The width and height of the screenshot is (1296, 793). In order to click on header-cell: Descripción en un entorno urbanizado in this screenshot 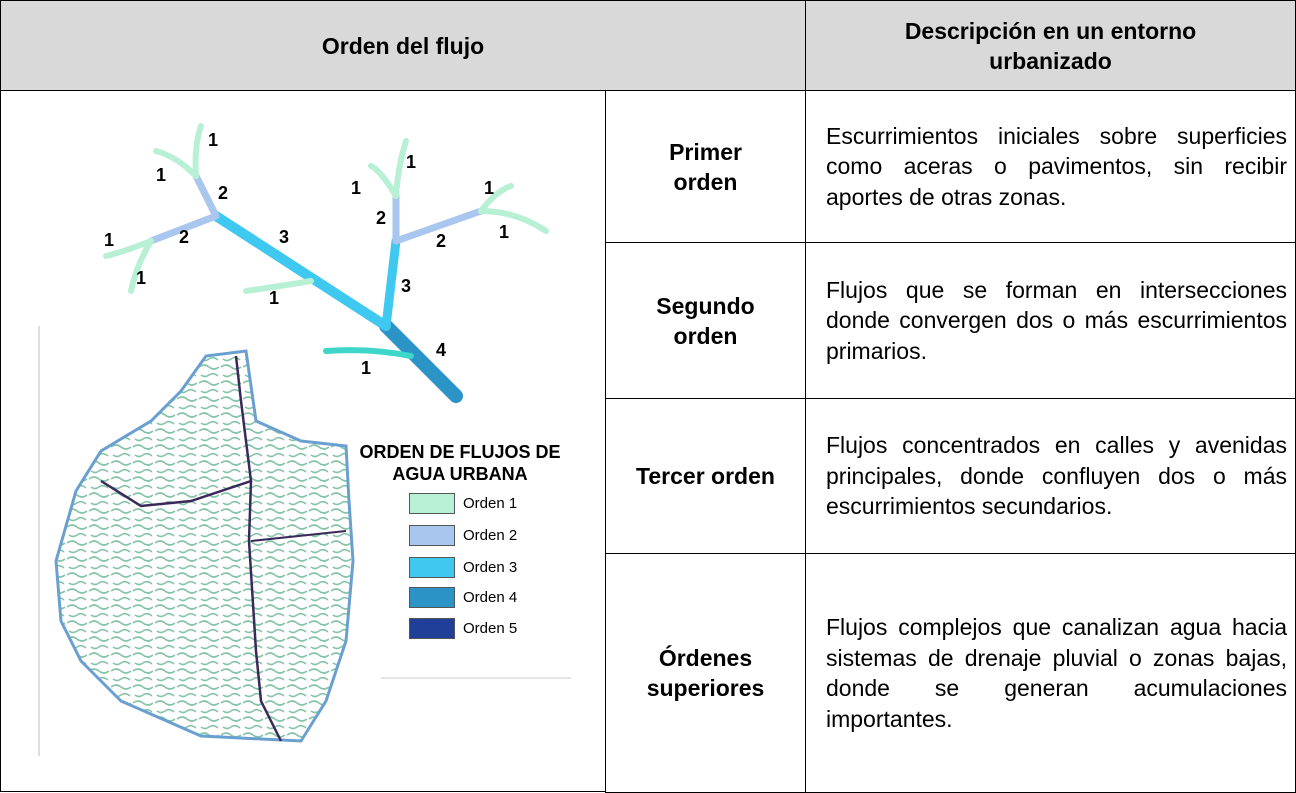, I will do `click(1050, 45)`.